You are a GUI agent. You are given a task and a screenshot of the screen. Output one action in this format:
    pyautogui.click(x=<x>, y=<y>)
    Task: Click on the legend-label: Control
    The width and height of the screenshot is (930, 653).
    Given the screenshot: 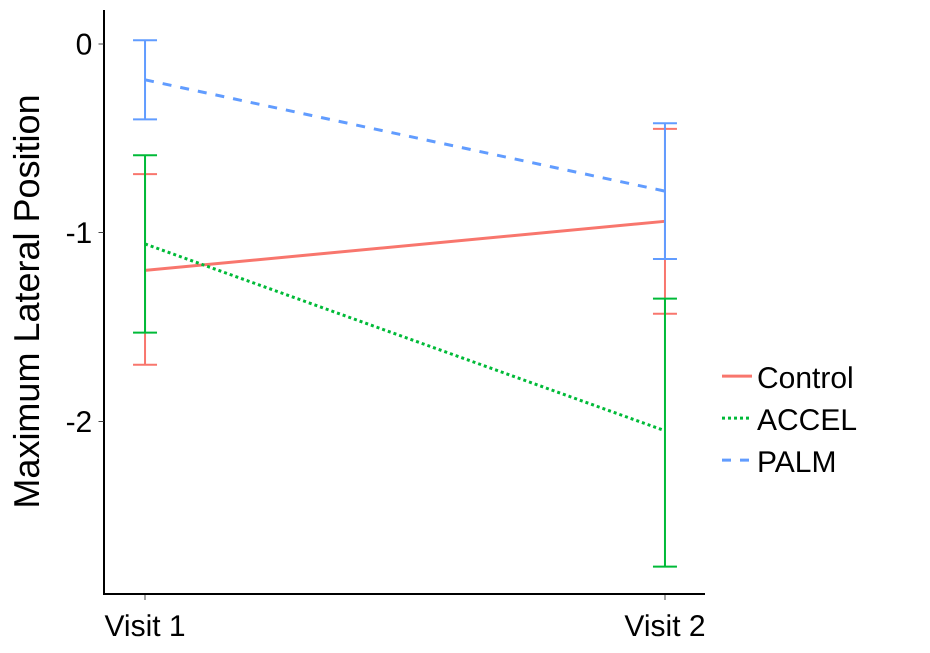 What is the action you would take?
    pyautogui.click(x=805, y=378)
    